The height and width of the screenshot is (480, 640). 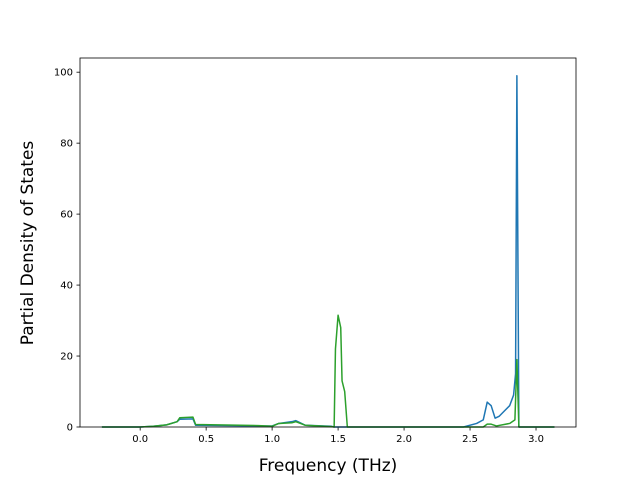 I want to click on y-tick-label: 0, so click(x=70, y=428).